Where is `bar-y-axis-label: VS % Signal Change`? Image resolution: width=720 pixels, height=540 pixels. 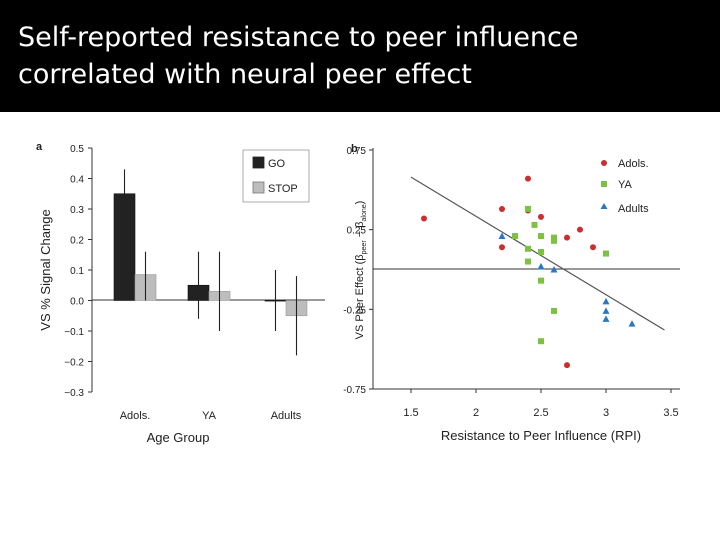 bar-y-axis-label: VS % Signal Change is located at coordinates (45, 269).